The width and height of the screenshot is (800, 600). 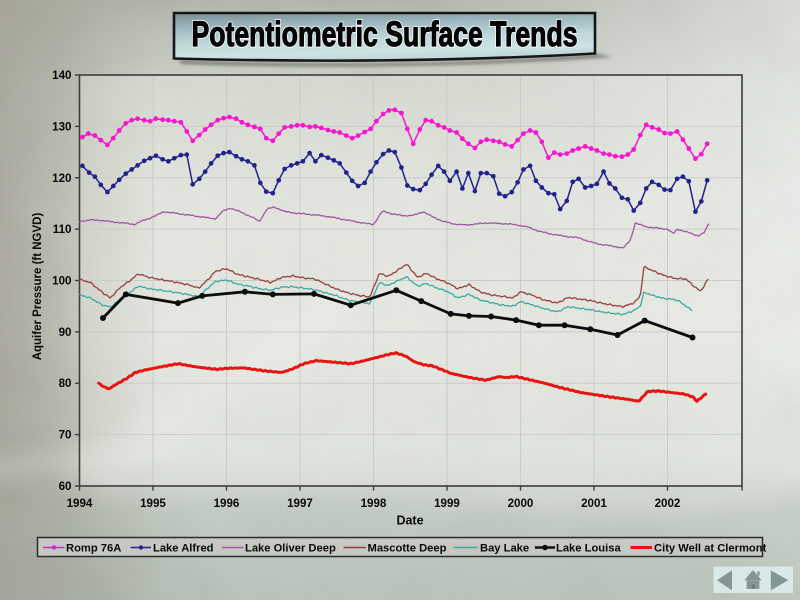 I want to click on svg-text: City Well at Clermont, so click(x=710, y=549).